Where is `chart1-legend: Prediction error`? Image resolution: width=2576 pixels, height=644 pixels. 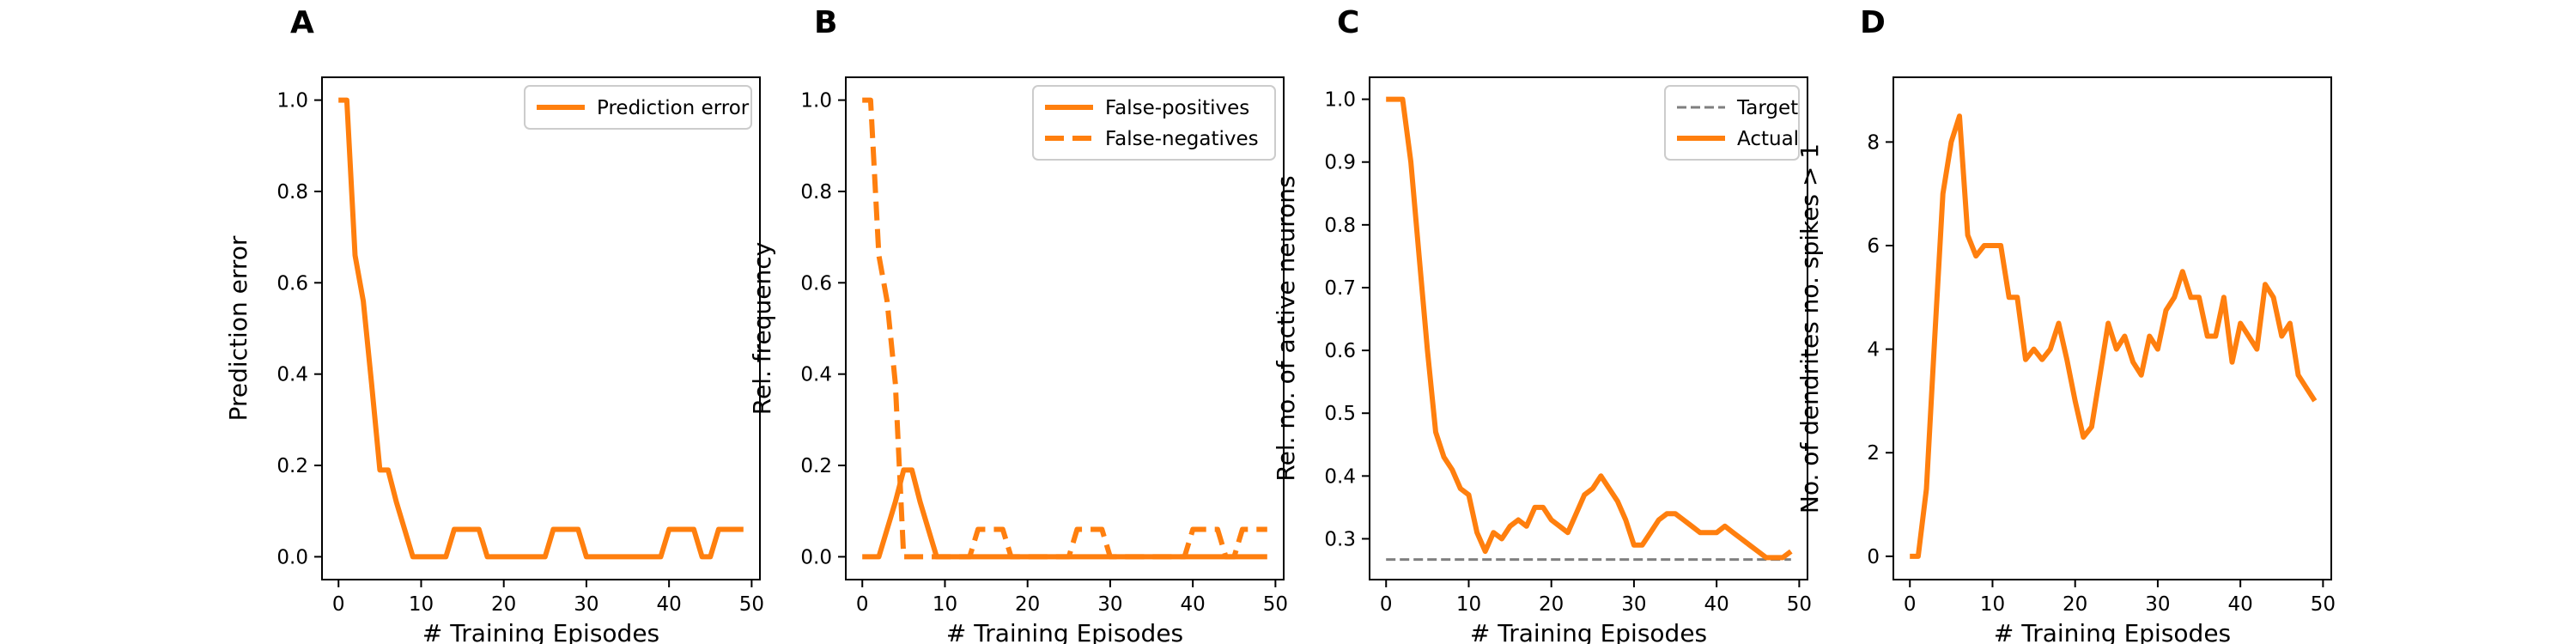 chart1-legend: Prediction error is located at coordinates (638, 107).